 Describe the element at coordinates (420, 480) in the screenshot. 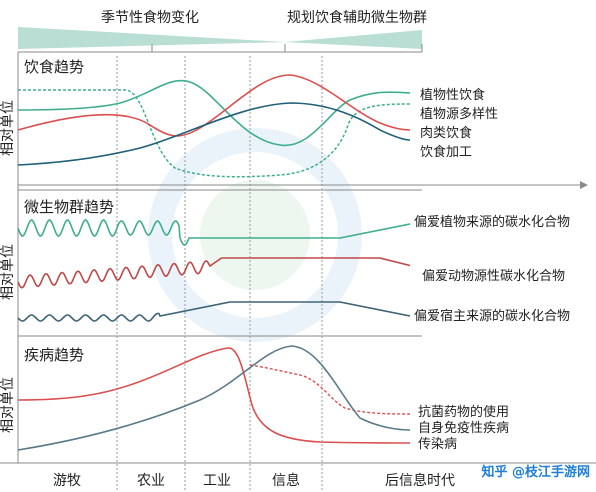

I see `era-post-information: 后信息时代` at that location.